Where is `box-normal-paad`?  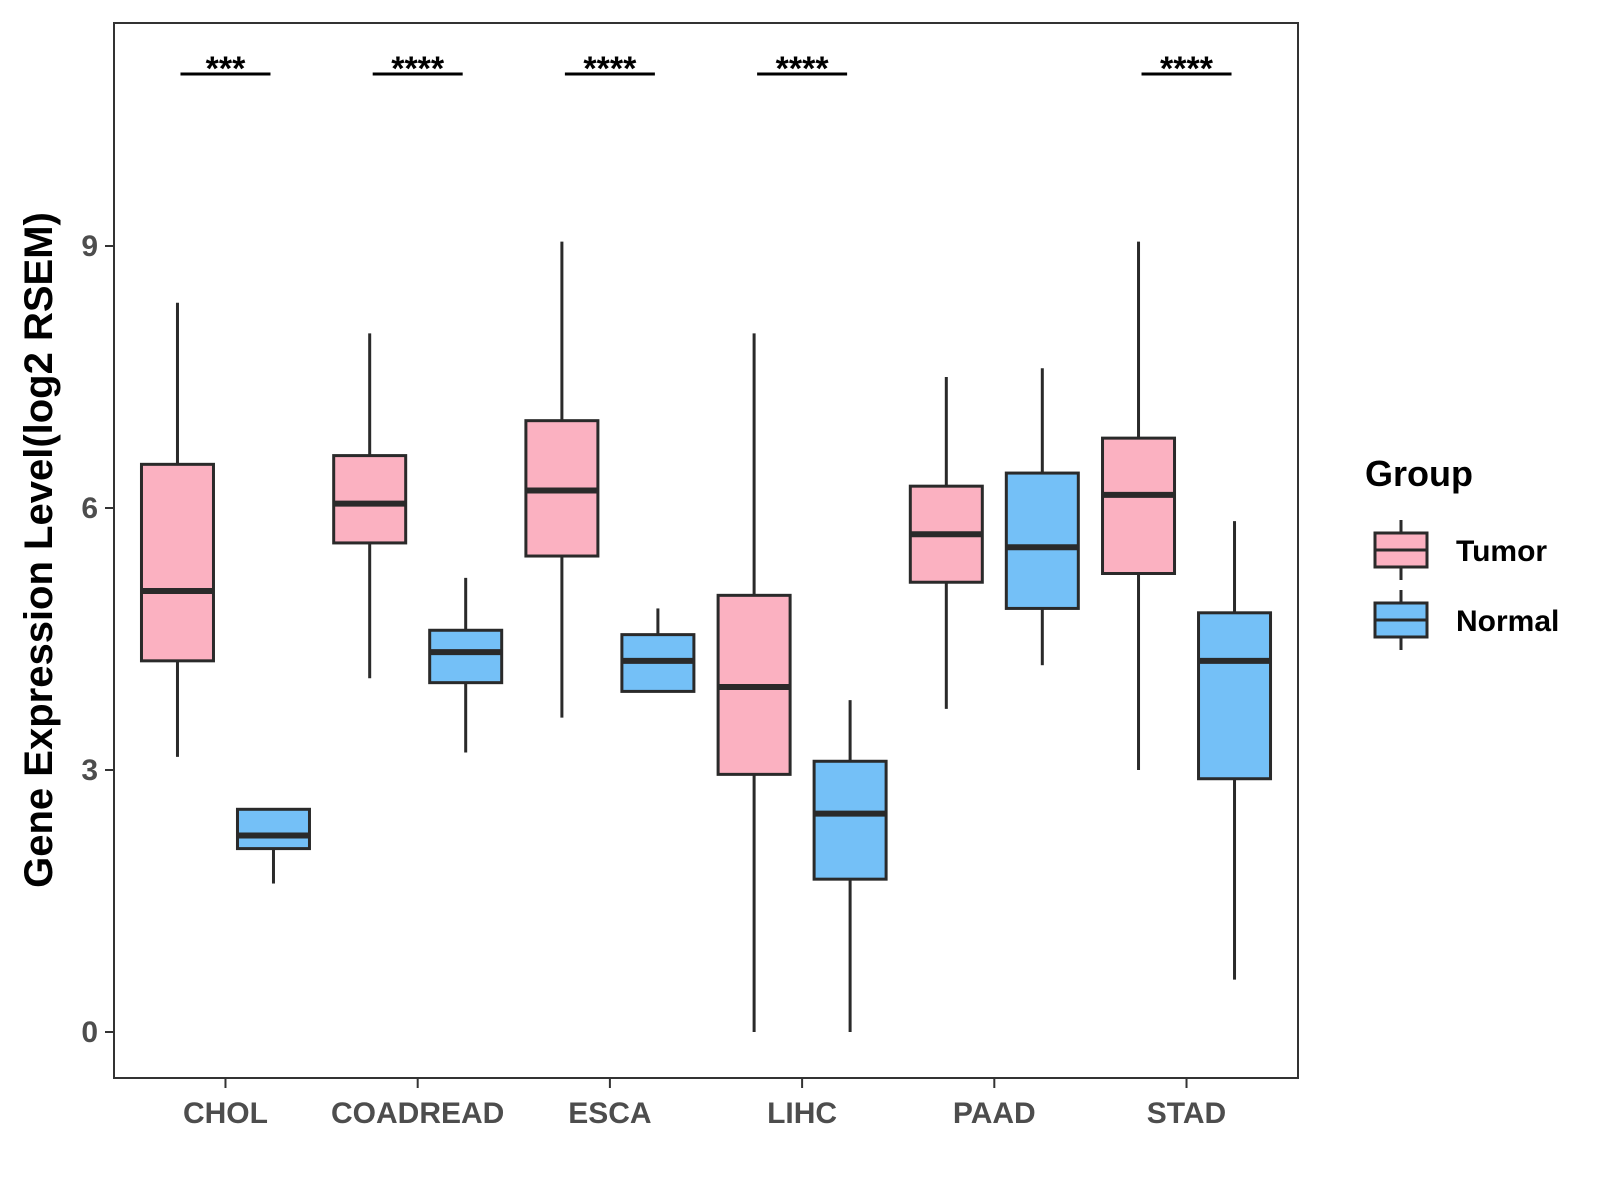
box-normal-paad is located at coordinates (1042, 517).